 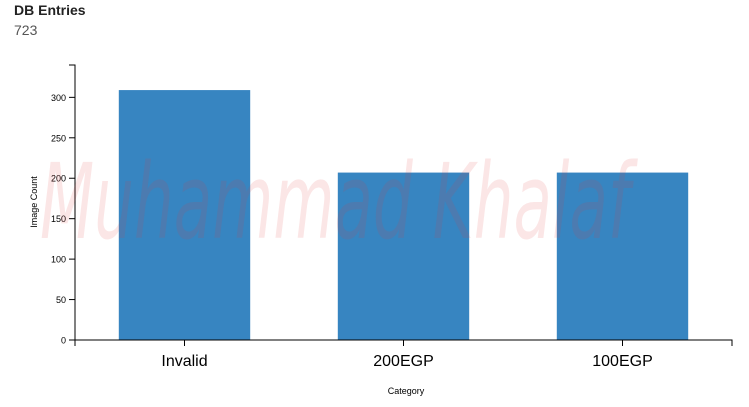 I want to click on bar-200egp, so click(x=403, y=256).